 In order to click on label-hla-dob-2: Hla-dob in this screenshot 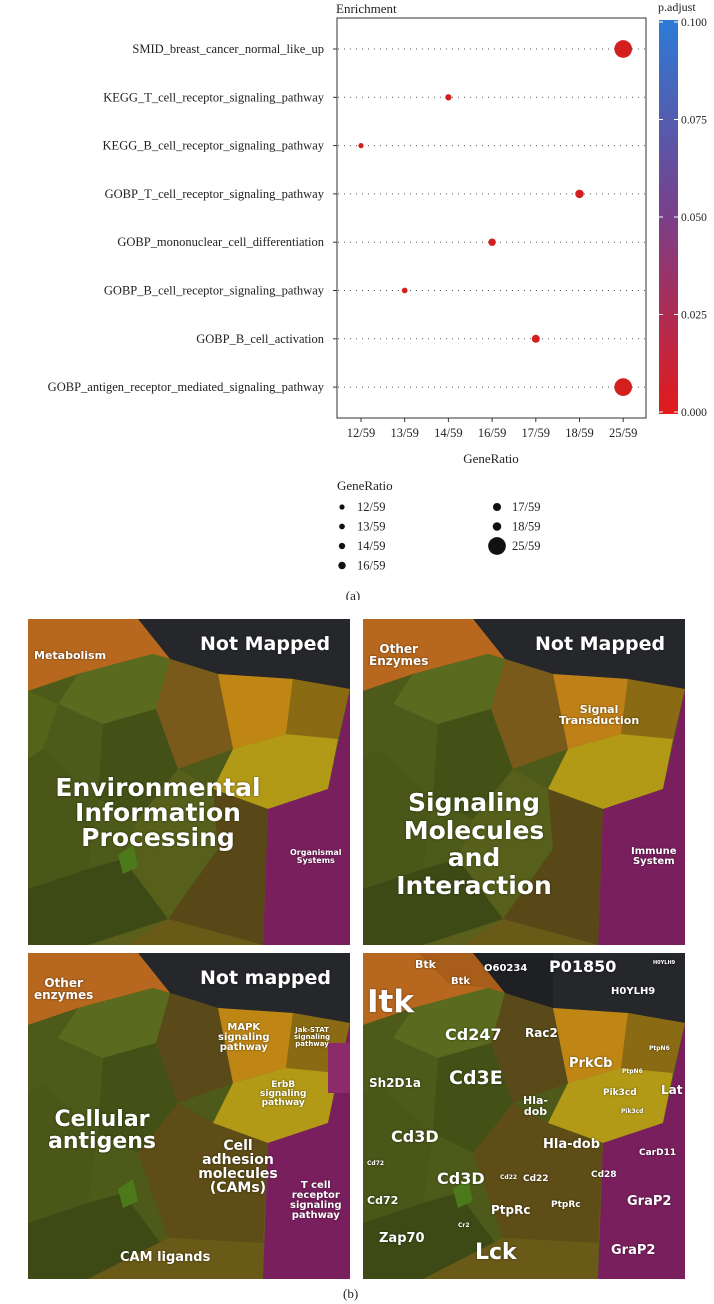, I will do `click(572, 1144)`.